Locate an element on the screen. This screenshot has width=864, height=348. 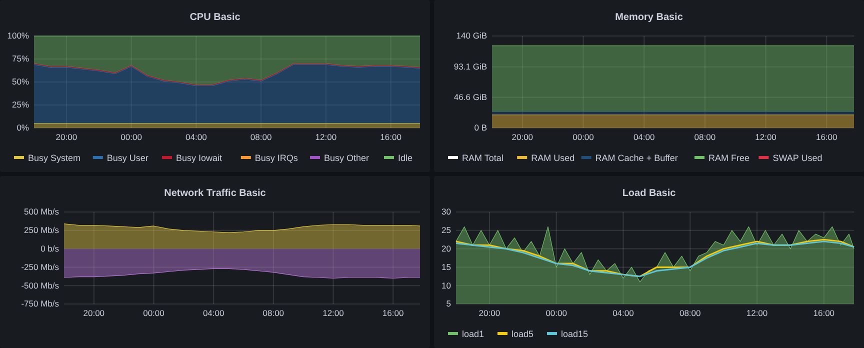
legend-label: load5 is located at coordinates (523, 334).